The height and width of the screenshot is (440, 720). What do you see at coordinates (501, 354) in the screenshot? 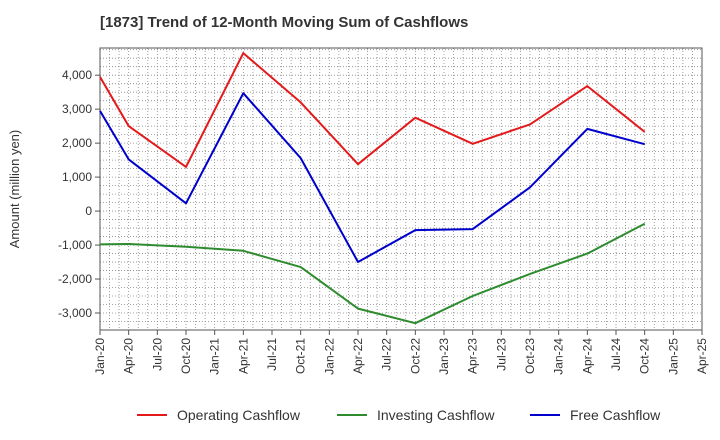
I see `x-tick-label: Jul-23` at bounding box center [501, 354].